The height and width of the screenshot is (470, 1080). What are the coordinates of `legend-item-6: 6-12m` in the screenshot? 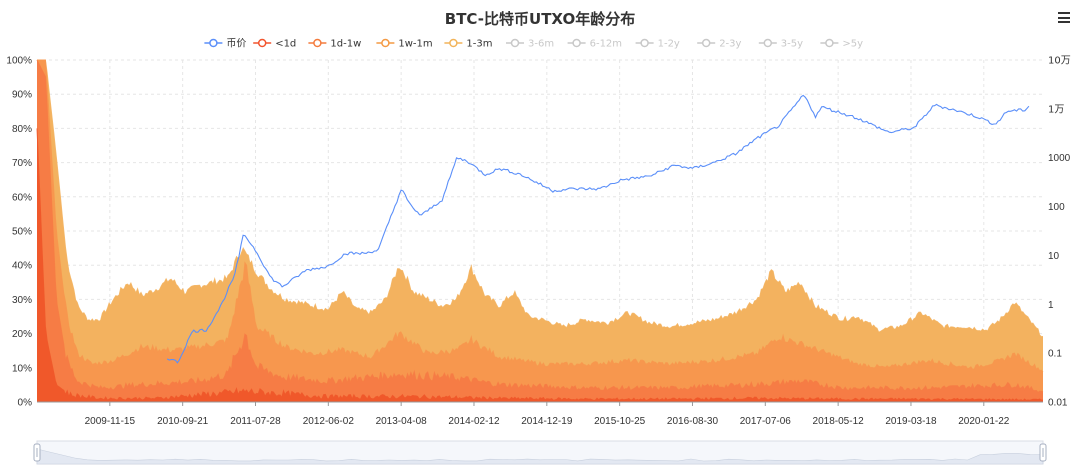 It's located at (594, 44).